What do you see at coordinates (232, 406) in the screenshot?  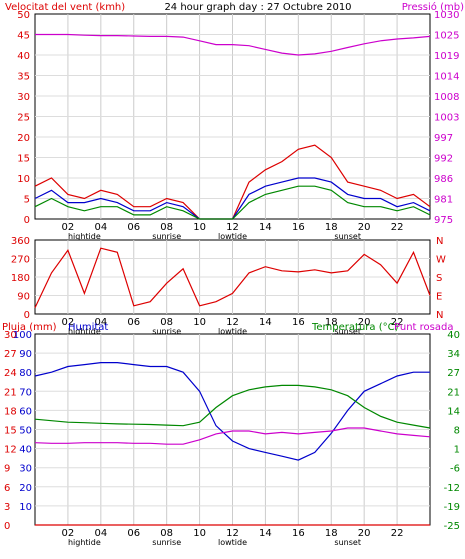 I see `series-line-temperatura` at bounding box center [232, 406].